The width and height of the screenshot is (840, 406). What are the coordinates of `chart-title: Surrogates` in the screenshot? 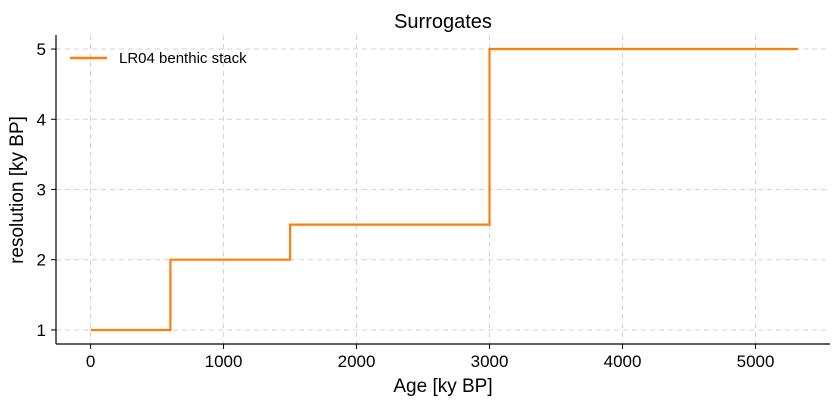 It's located at (443, 22).